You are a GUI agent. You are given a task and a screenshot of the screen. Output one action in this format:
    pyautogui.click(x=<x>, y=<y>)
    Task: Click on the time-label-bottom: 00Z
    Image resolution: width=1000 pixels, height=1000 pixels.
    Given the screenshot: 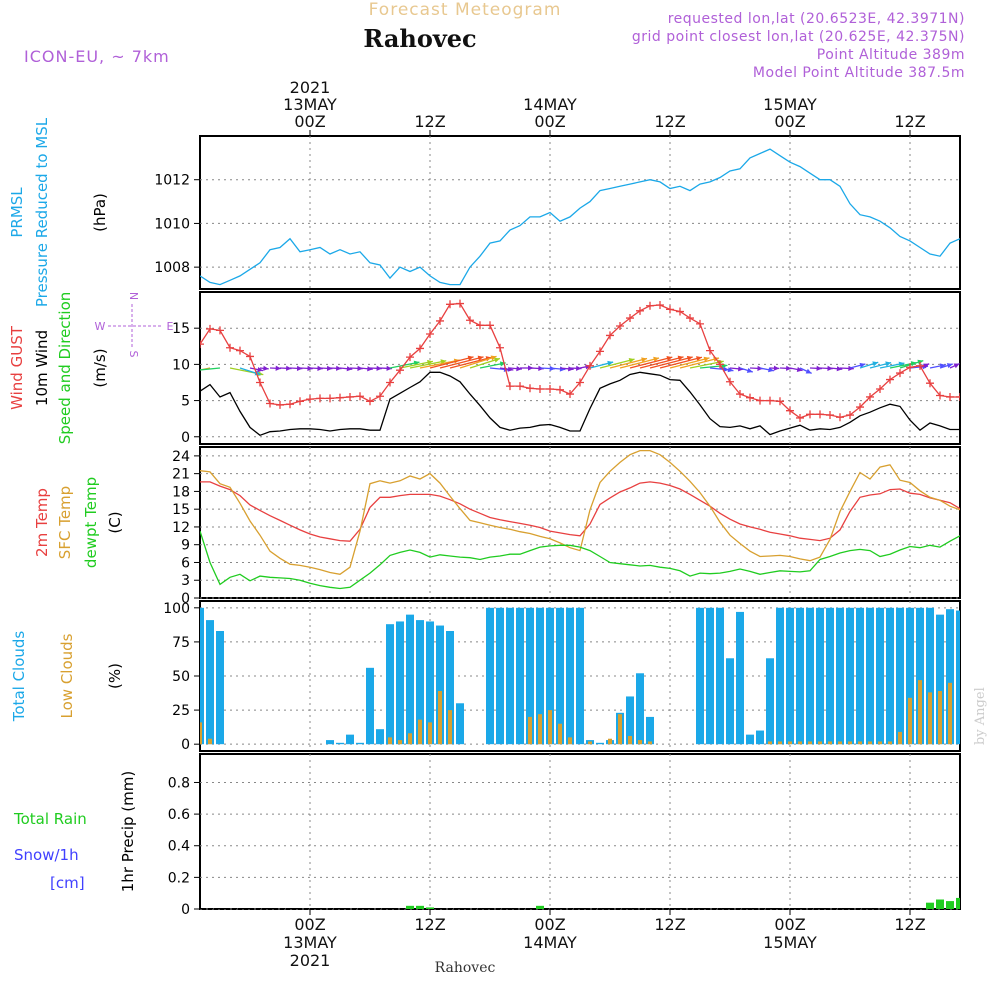 What is the action you would take?
    pyautogui.click(x=789, y=924)
    